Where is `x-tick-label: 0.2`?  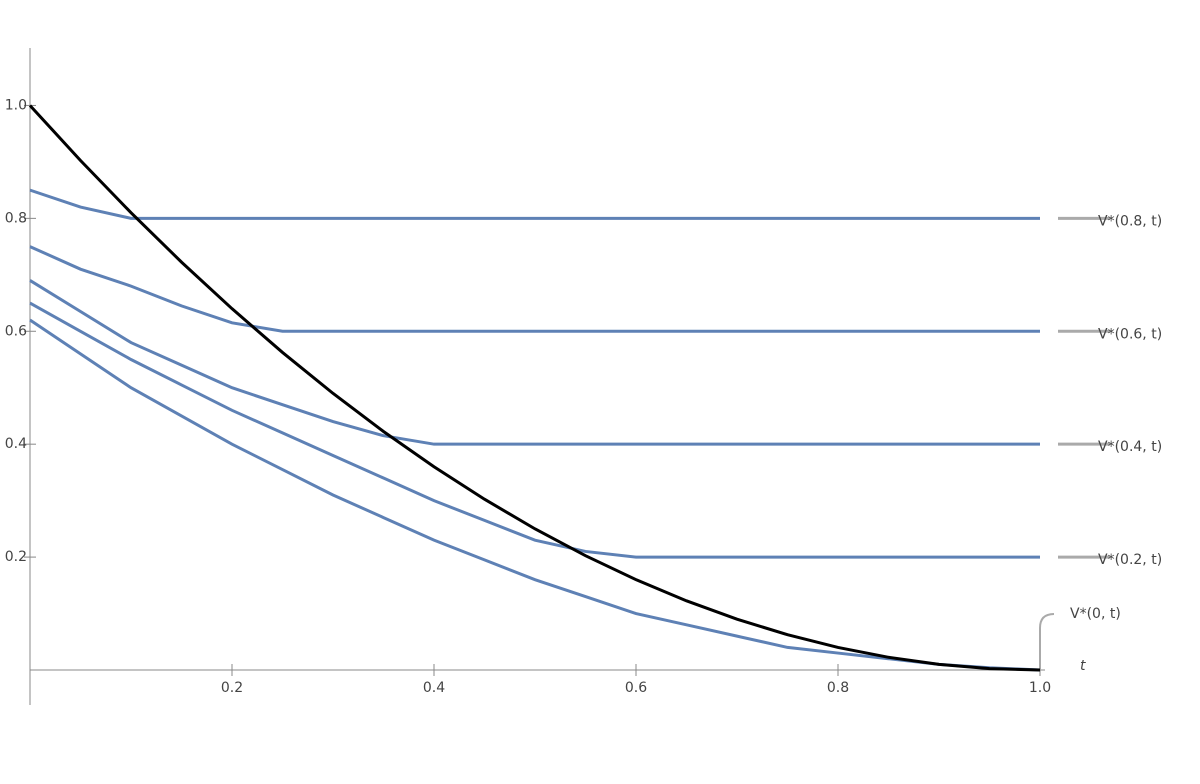 x-tick-label: 0.2 is located at coordinates (232, 688).